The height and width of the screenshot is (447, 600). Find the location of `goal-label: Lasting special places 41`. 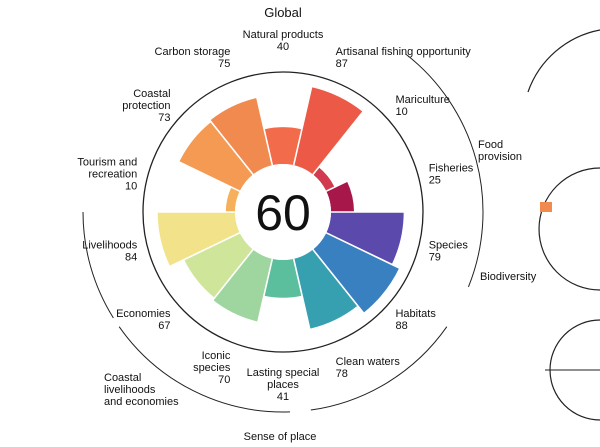

goal-label: Lasting special places 41 is located at coordinates (283, 385).